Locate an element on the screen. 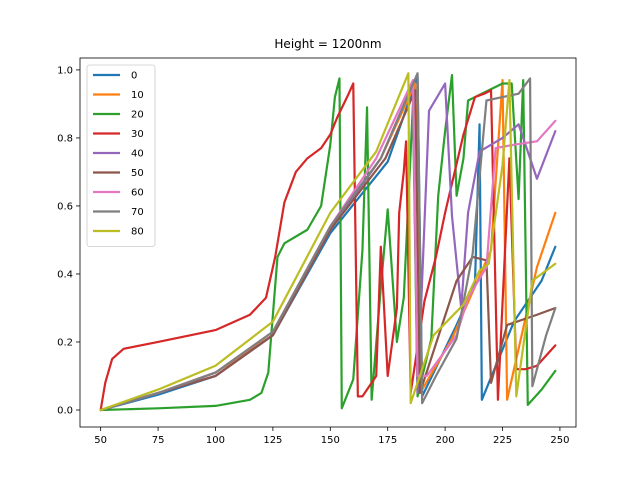 Image resolution: width=640 pixels, height=480 pixels. x-tick-label: 100 is located at coordinates (215, 440).